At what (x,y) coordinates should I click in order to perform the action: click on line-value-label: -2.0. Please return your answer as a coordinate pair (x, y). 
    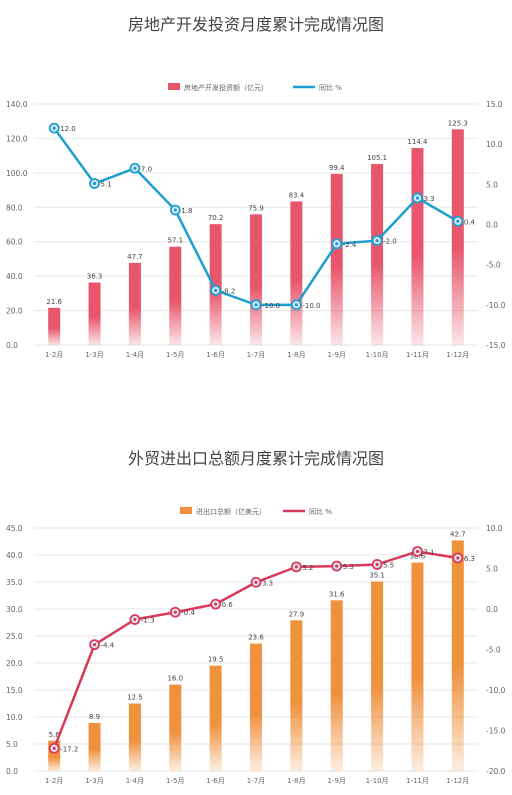
    Looking at the image, I should click on (390, 242).